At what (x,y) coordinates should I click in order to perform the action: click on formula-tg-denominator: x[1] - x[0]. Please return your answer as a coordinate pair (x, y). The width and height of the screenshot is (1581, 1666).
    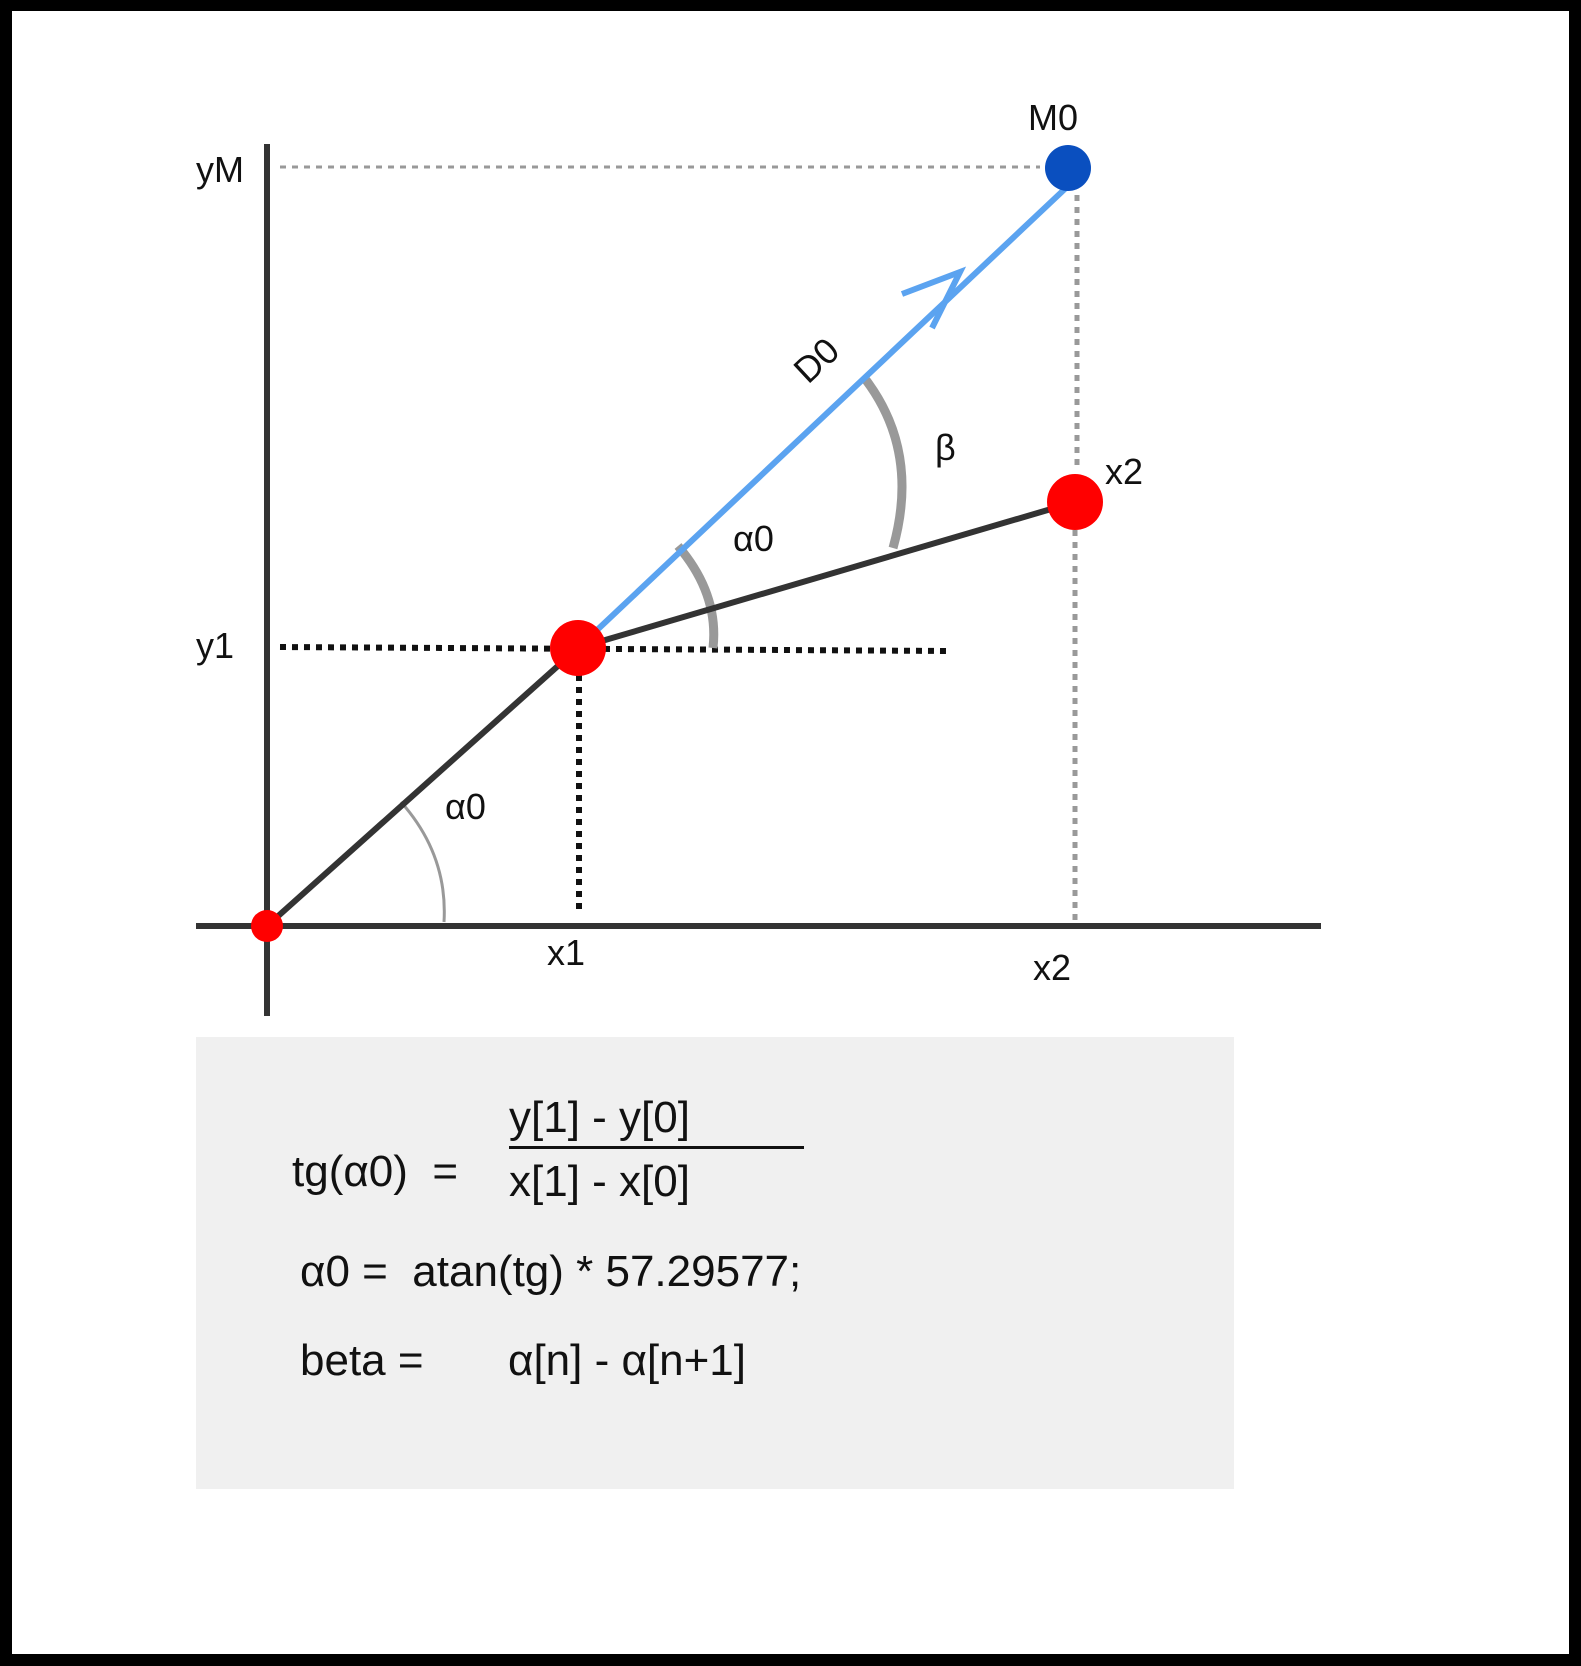
    Looking at the image, I should click on (599, 1181).